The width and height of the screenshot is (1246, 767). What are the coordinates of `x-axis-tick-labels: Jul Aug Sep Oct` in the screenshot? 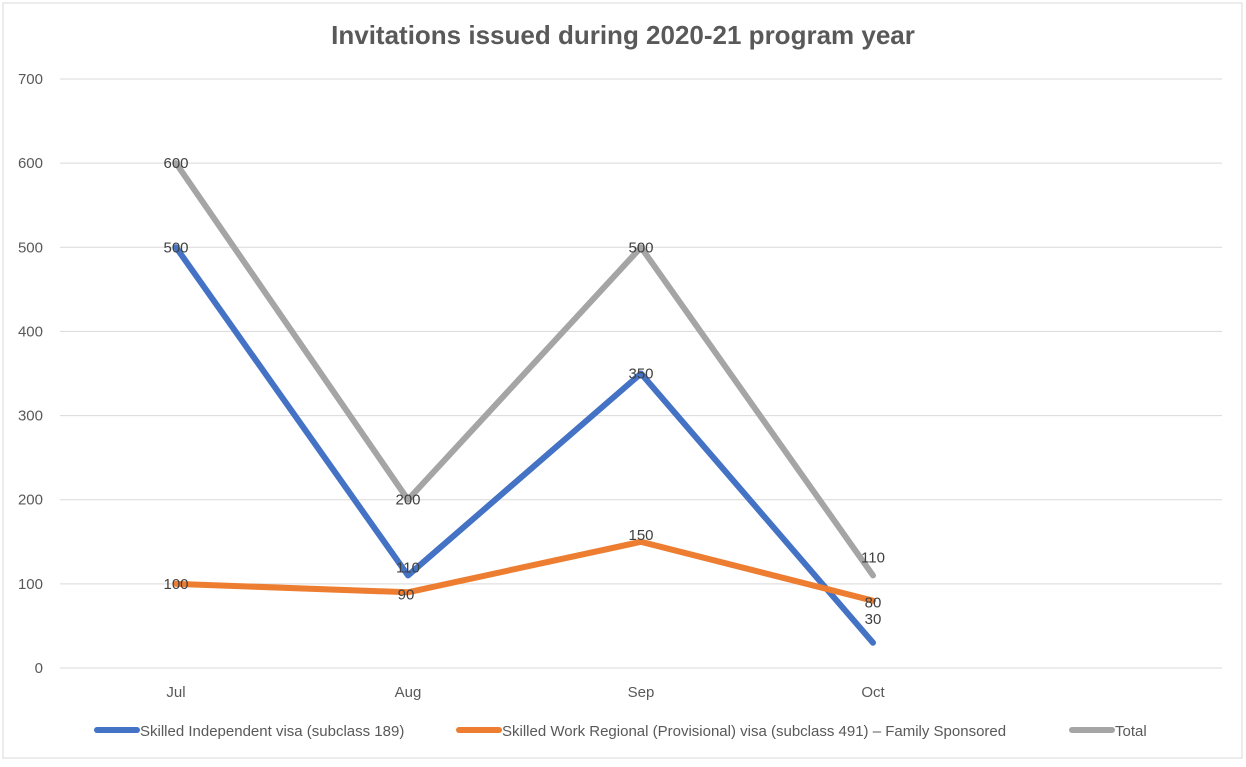 It's located at (525, 692).